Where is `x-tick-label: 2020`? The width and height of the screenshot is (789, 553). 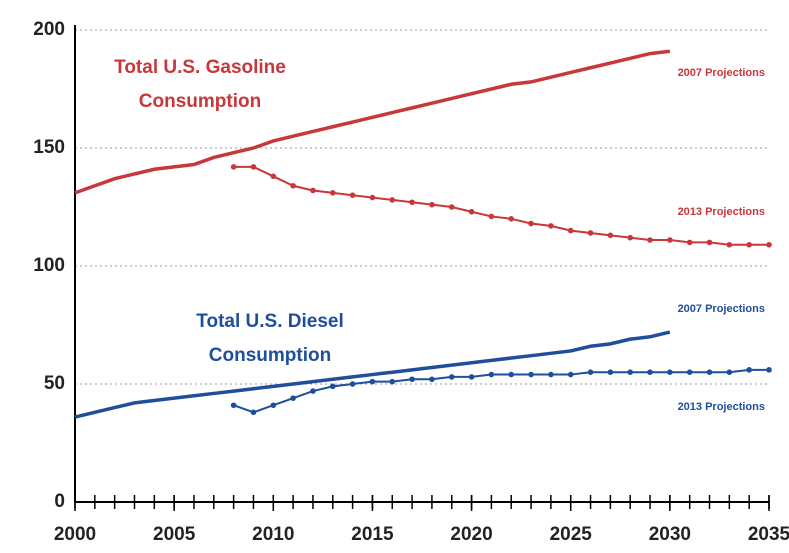 x-tick-label: 2020 is located at coordinates (471, 534).